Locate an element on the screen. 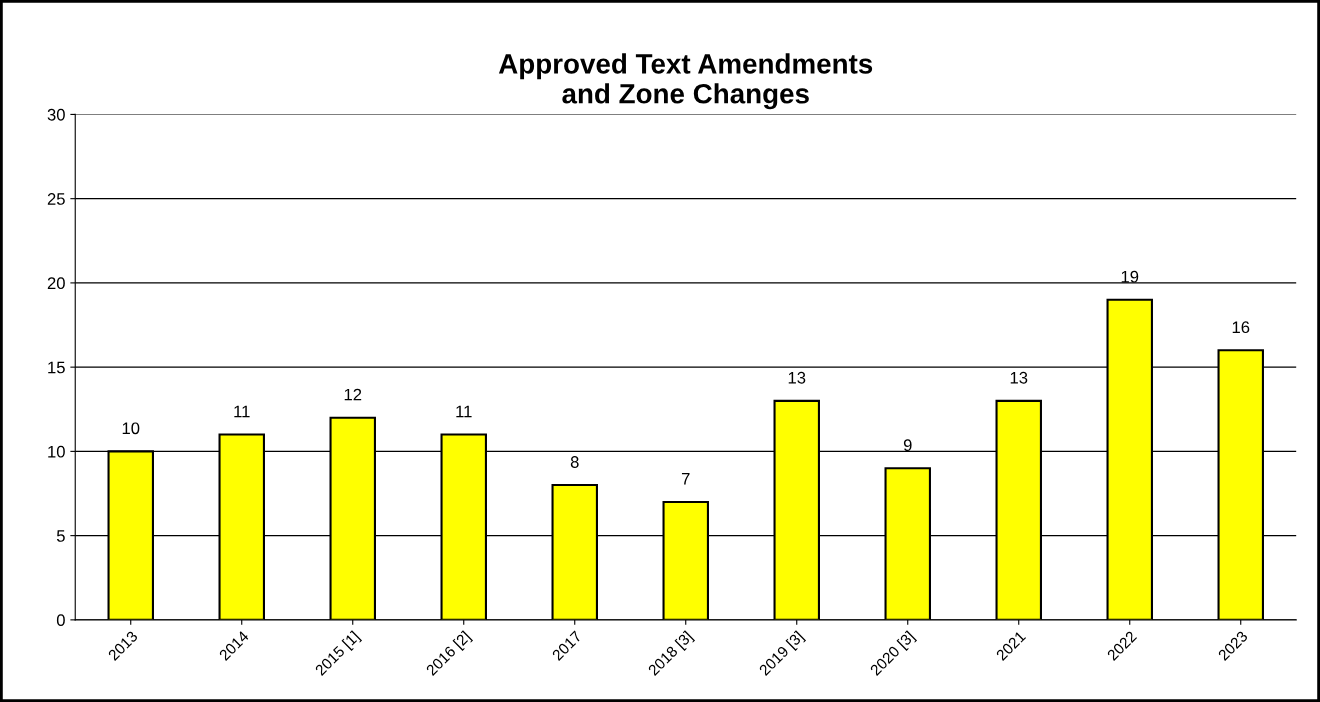 The width and height of the screenshot is (1320, 702). data-label: 8 is located at coordinates (574, 462).